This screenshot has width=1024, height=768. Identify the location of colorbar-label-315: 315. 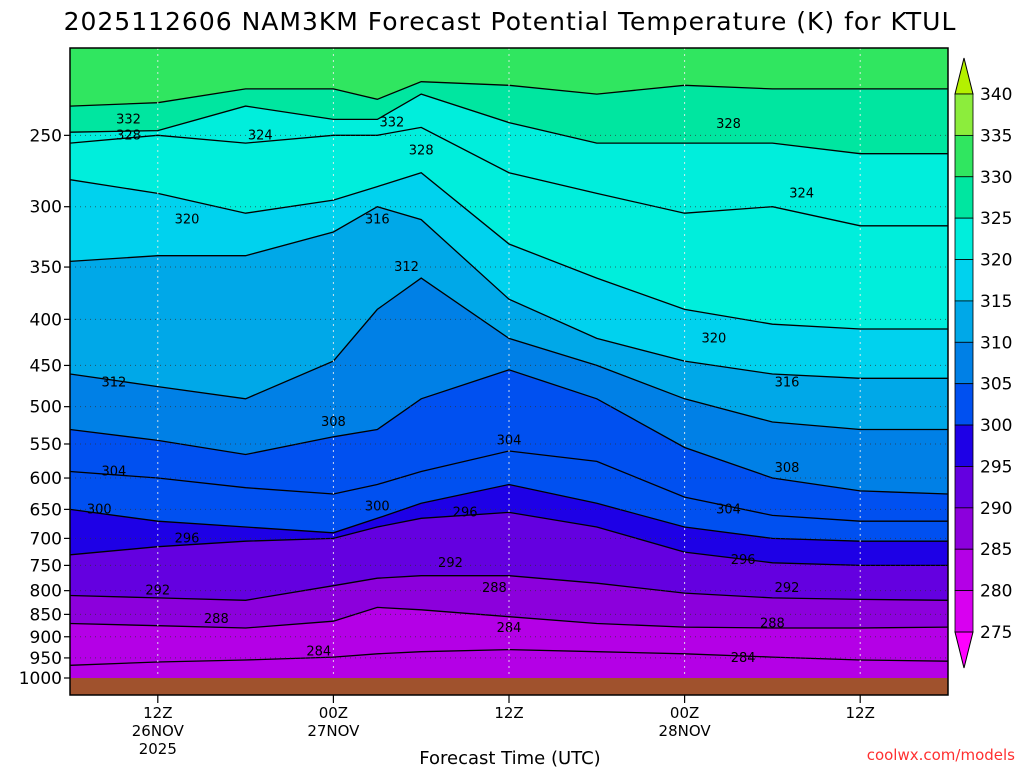
(996, 302).